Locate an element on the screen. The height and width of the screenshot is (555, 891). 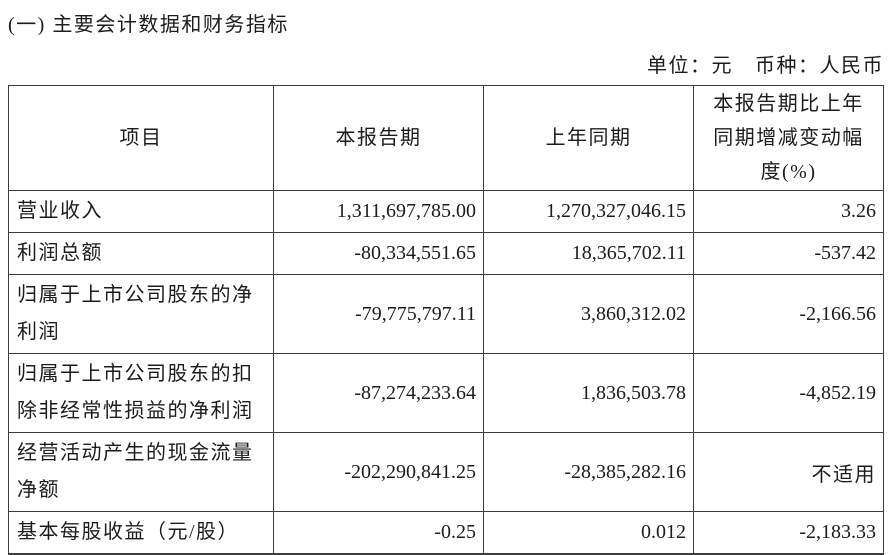
item-cell: 归属于上市公司股东的净利润 is located at coordinates (141, 314).